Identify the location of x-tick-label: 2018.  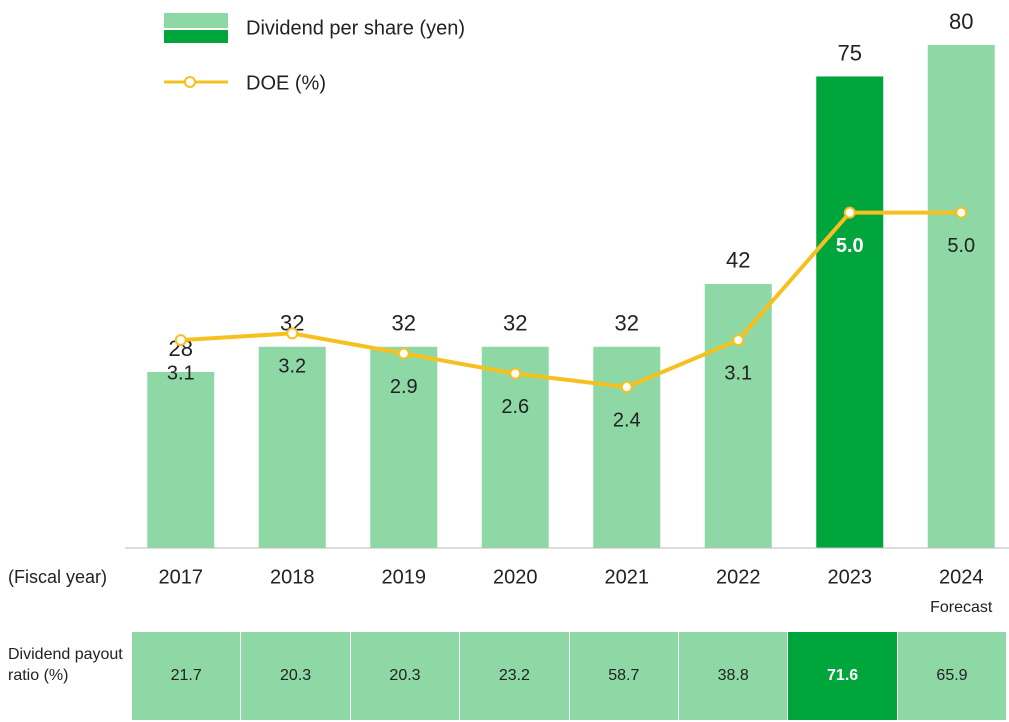
(292, 577).